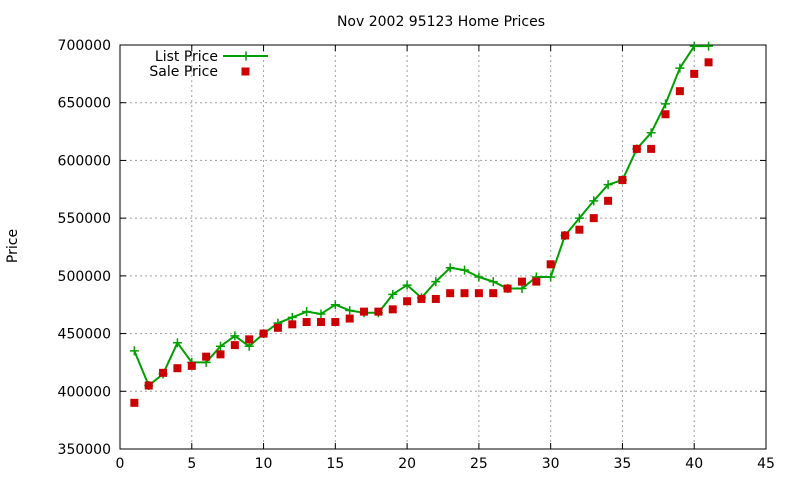 The image size is (800, 480). Describe the element at coordinates (84, 104) in the screenshot. I see `y-tick-label: 650000` at that location.